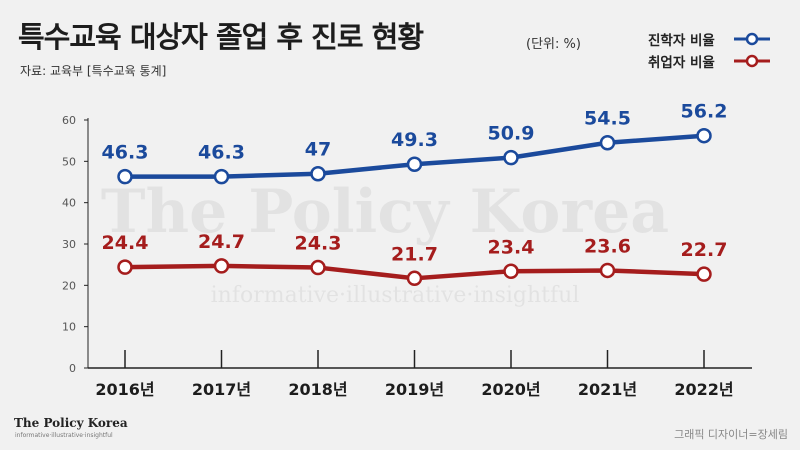  I want to click on legend-marker-series2, so click(752, 61).